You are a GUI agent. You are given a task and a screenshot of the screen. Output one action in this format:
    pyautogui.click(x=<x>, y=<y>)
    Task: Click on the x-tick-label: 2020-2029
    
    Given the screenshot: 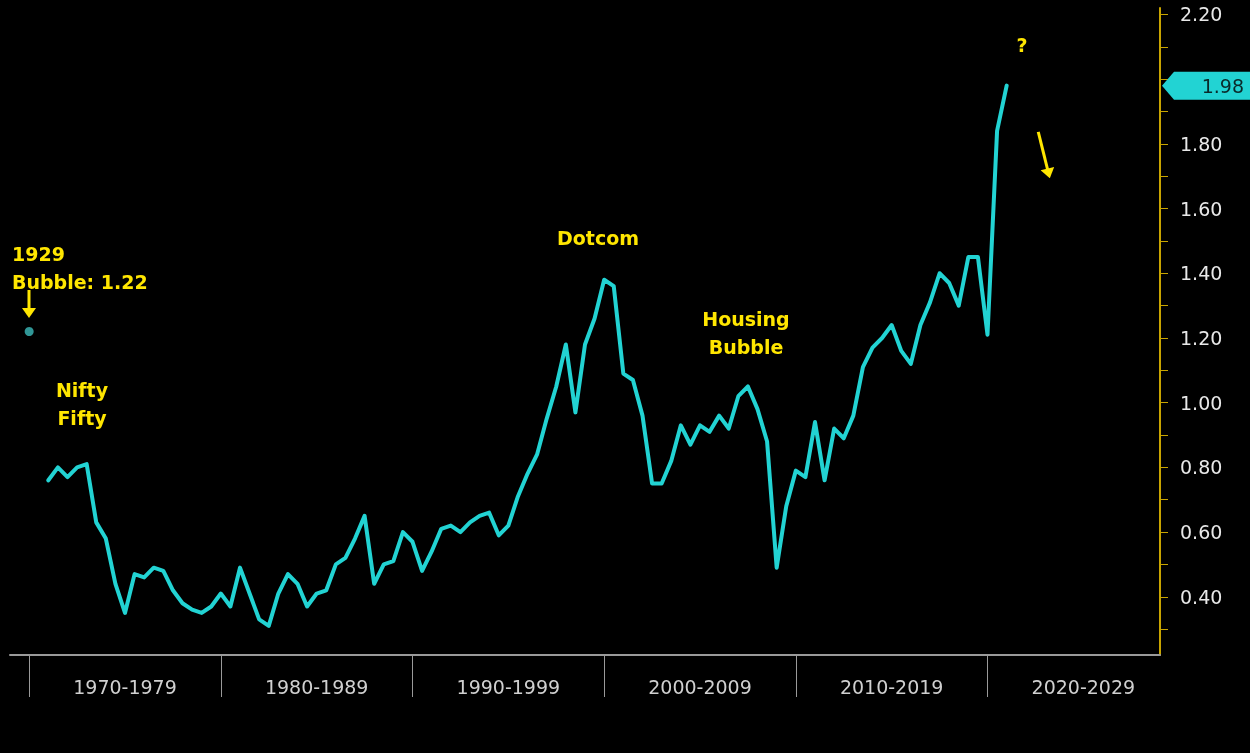 What is the action you would take?
    pyautogui.click(x=1083, y=686)
    